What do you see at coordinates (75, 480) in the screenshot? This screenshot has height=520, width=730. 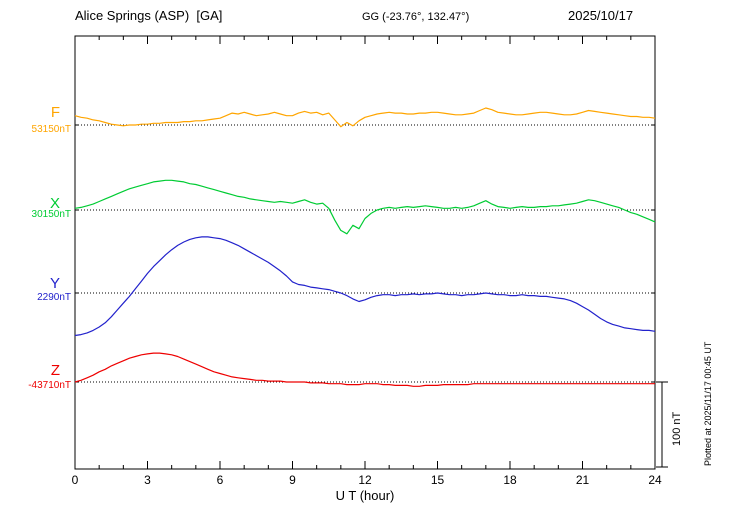 I see `x-tick-label: 0` at bounding box center [75, 480].